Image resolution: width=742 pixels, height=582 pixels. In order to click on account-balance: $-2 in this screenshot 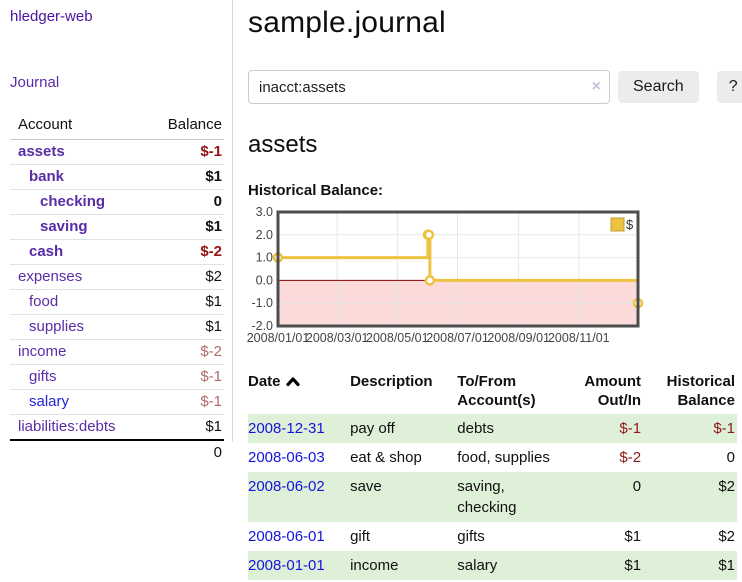, I will do `click(183, 252)`.